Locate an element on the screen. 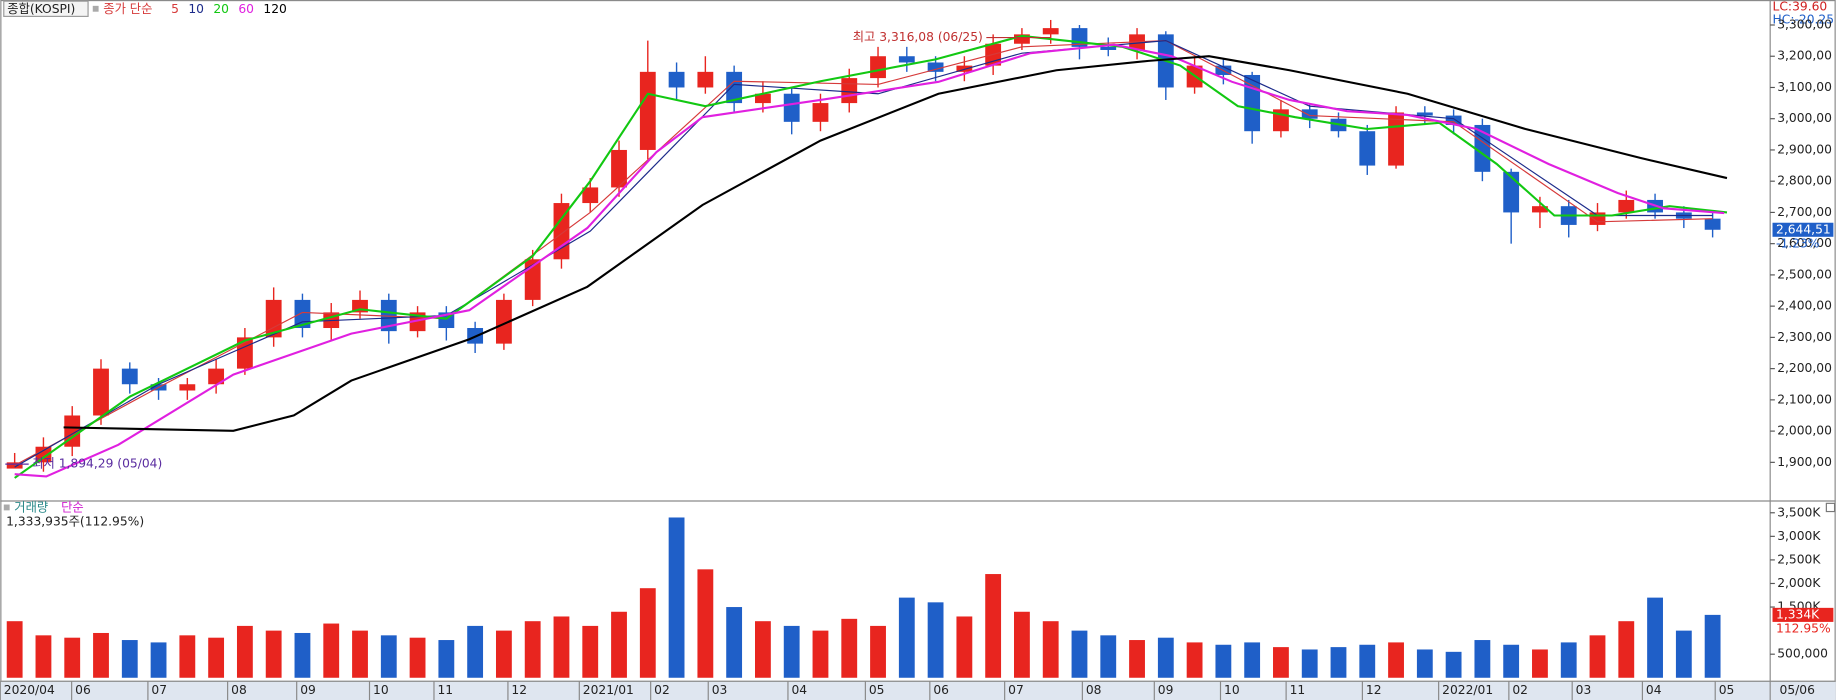 Image resolution: width=1836 pixels, height=700 pixels. y-tick-label: 3,300,00 is located at coordinates (1804, 24).